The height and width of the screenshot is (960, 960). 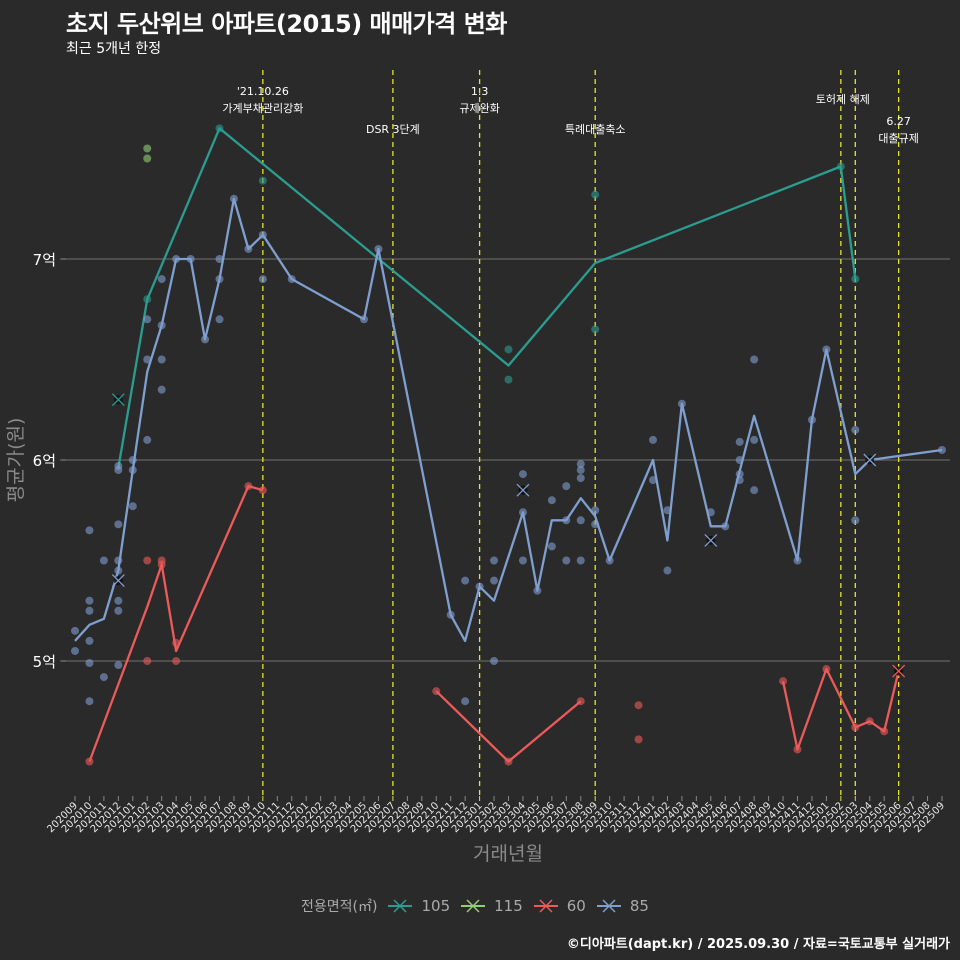 I want to click on legend: 전용면적(㎡) 105 115 60 85, so click(x=480, y=906).